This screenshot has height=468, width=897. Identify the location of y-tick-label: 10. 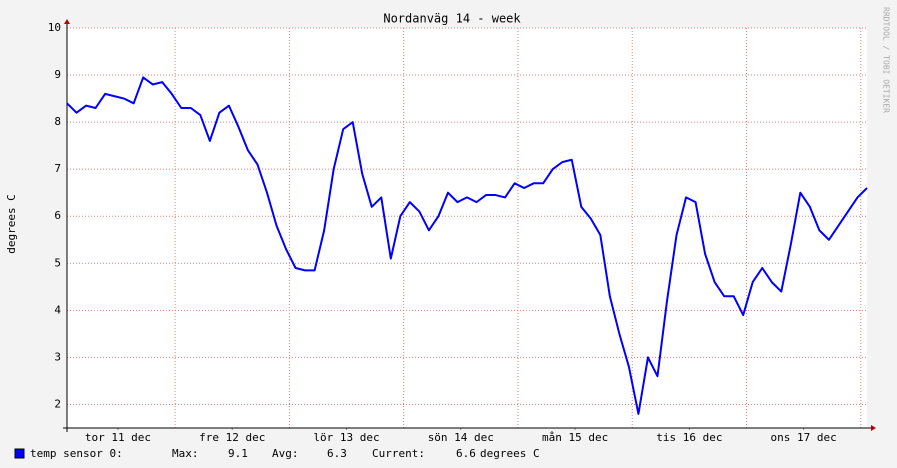
(54, 27).